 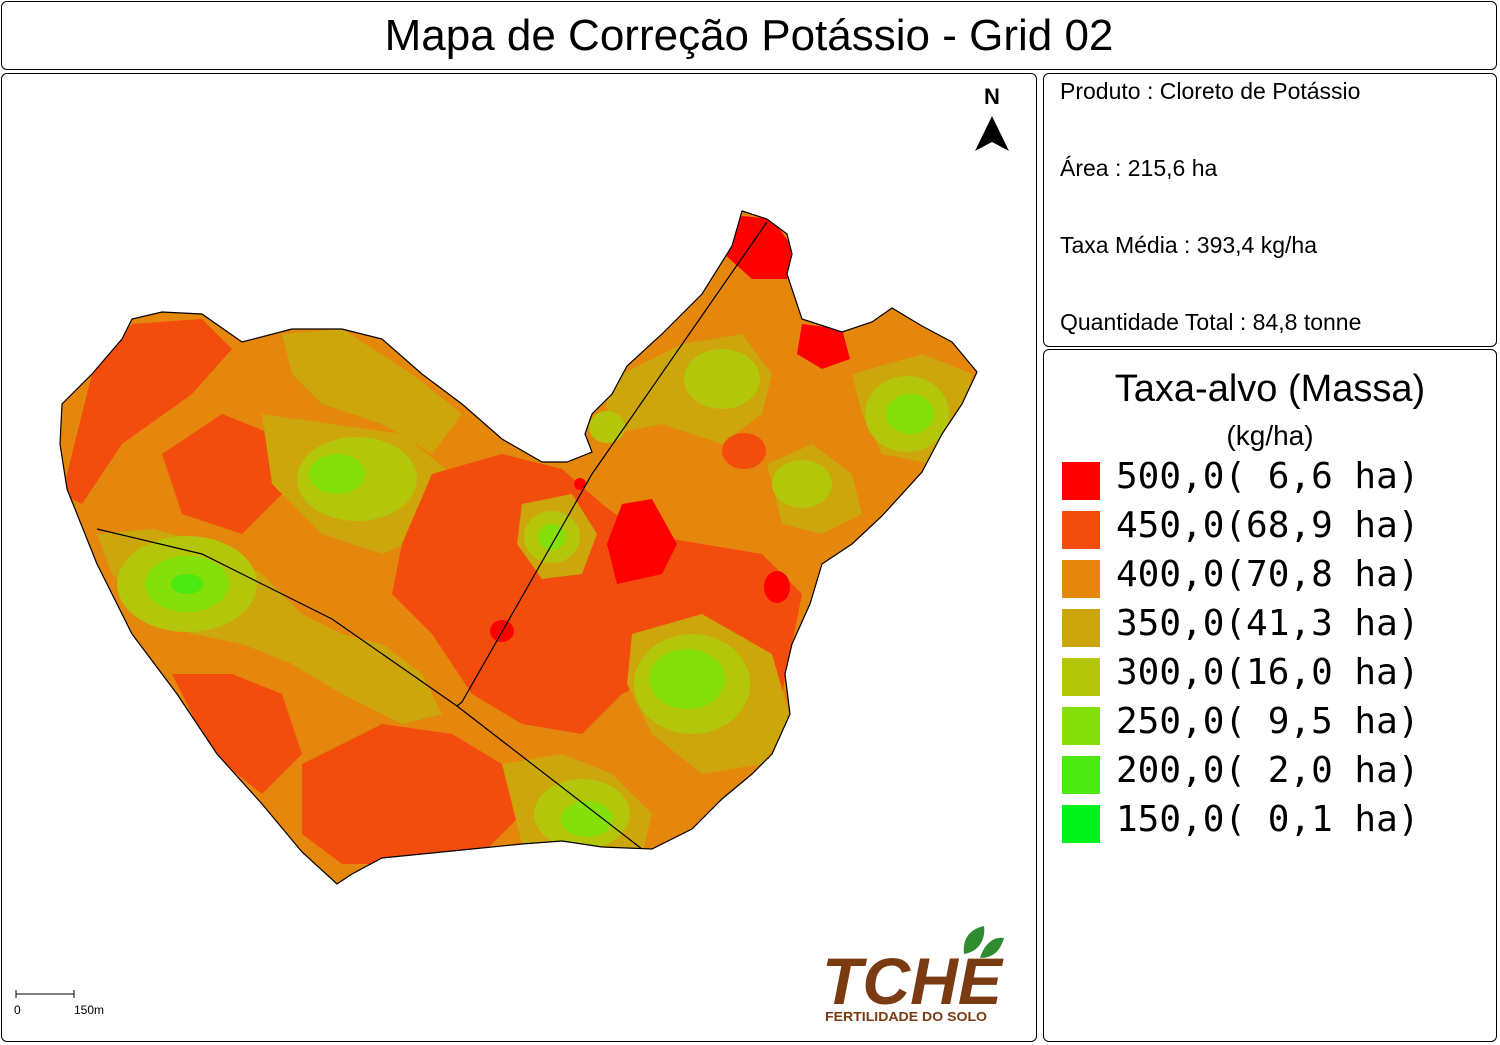 What do you see at coordinates (369, 689) in the screenshot?
I see `division-line-sw` at bounding box center [369, 689].